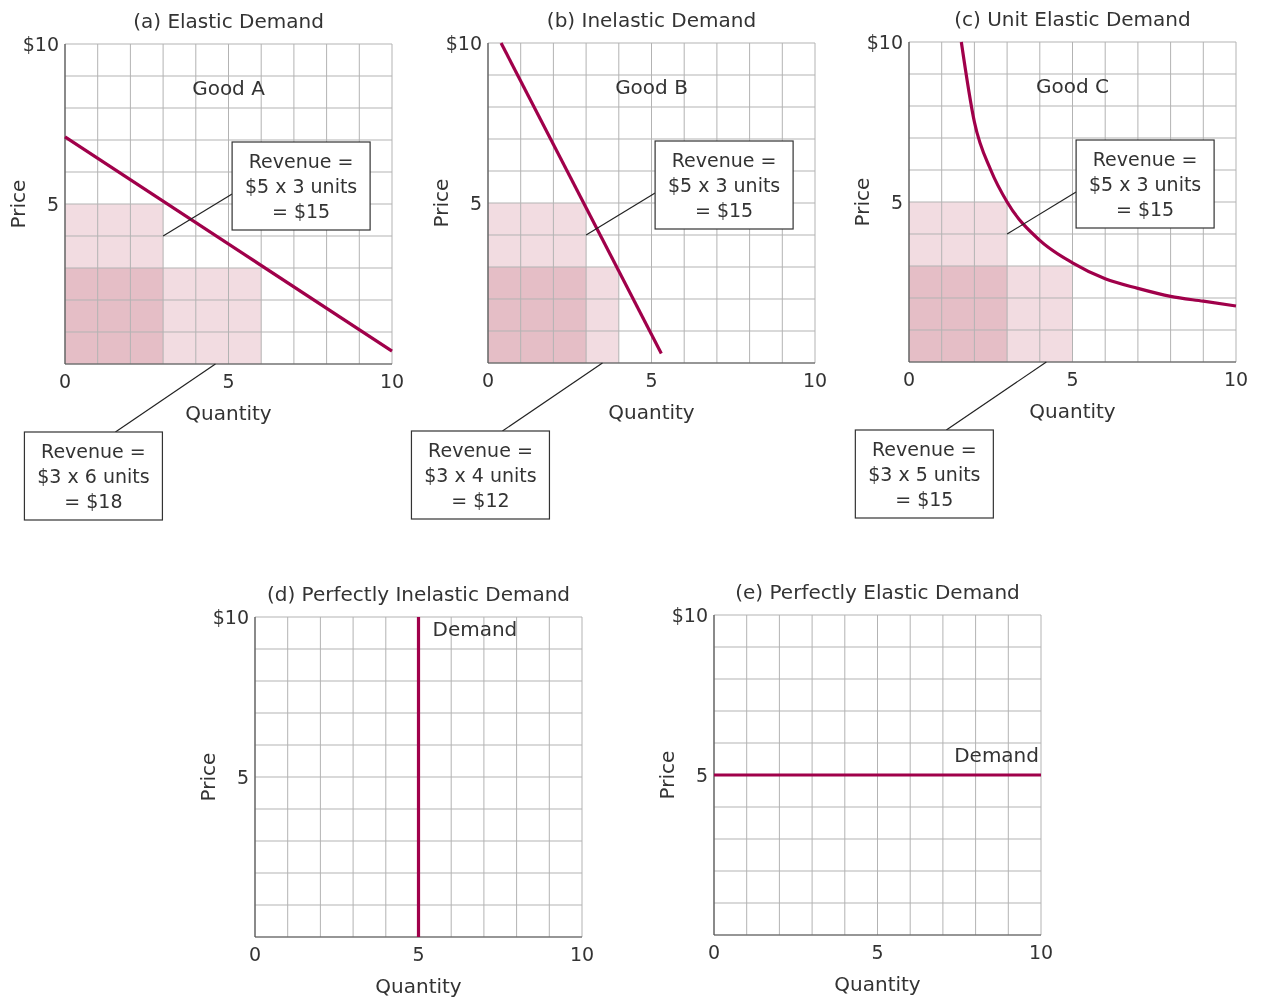 The image size is (1262, 998). Describe the element at coordinates (1072, 86) in the screenshot. I see `annotation: Good C` at that location.